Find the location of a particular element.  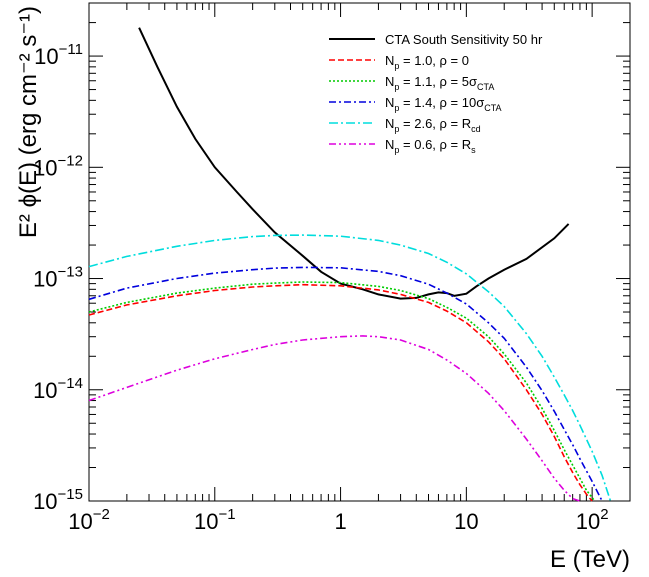

y-tick-label: 10−11 is located at coordinates (58, 55).